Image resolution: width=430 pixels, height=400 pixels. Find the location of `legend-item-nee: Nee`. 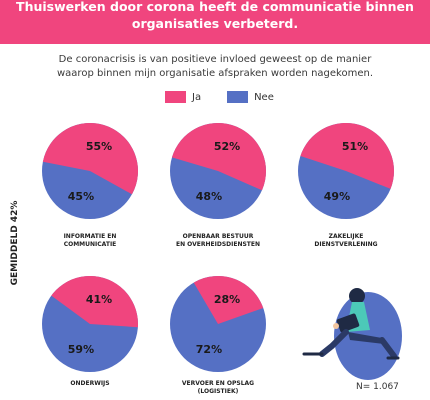

legend-item-nee: Nee is located at coordinates (250, 97).